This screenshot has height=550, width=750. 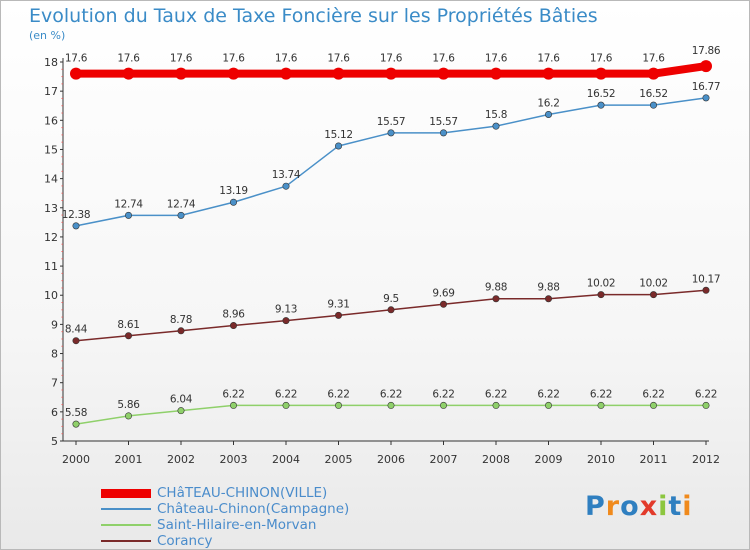 I want to click on legend-item: Corancy, so click(x=225, y=541).